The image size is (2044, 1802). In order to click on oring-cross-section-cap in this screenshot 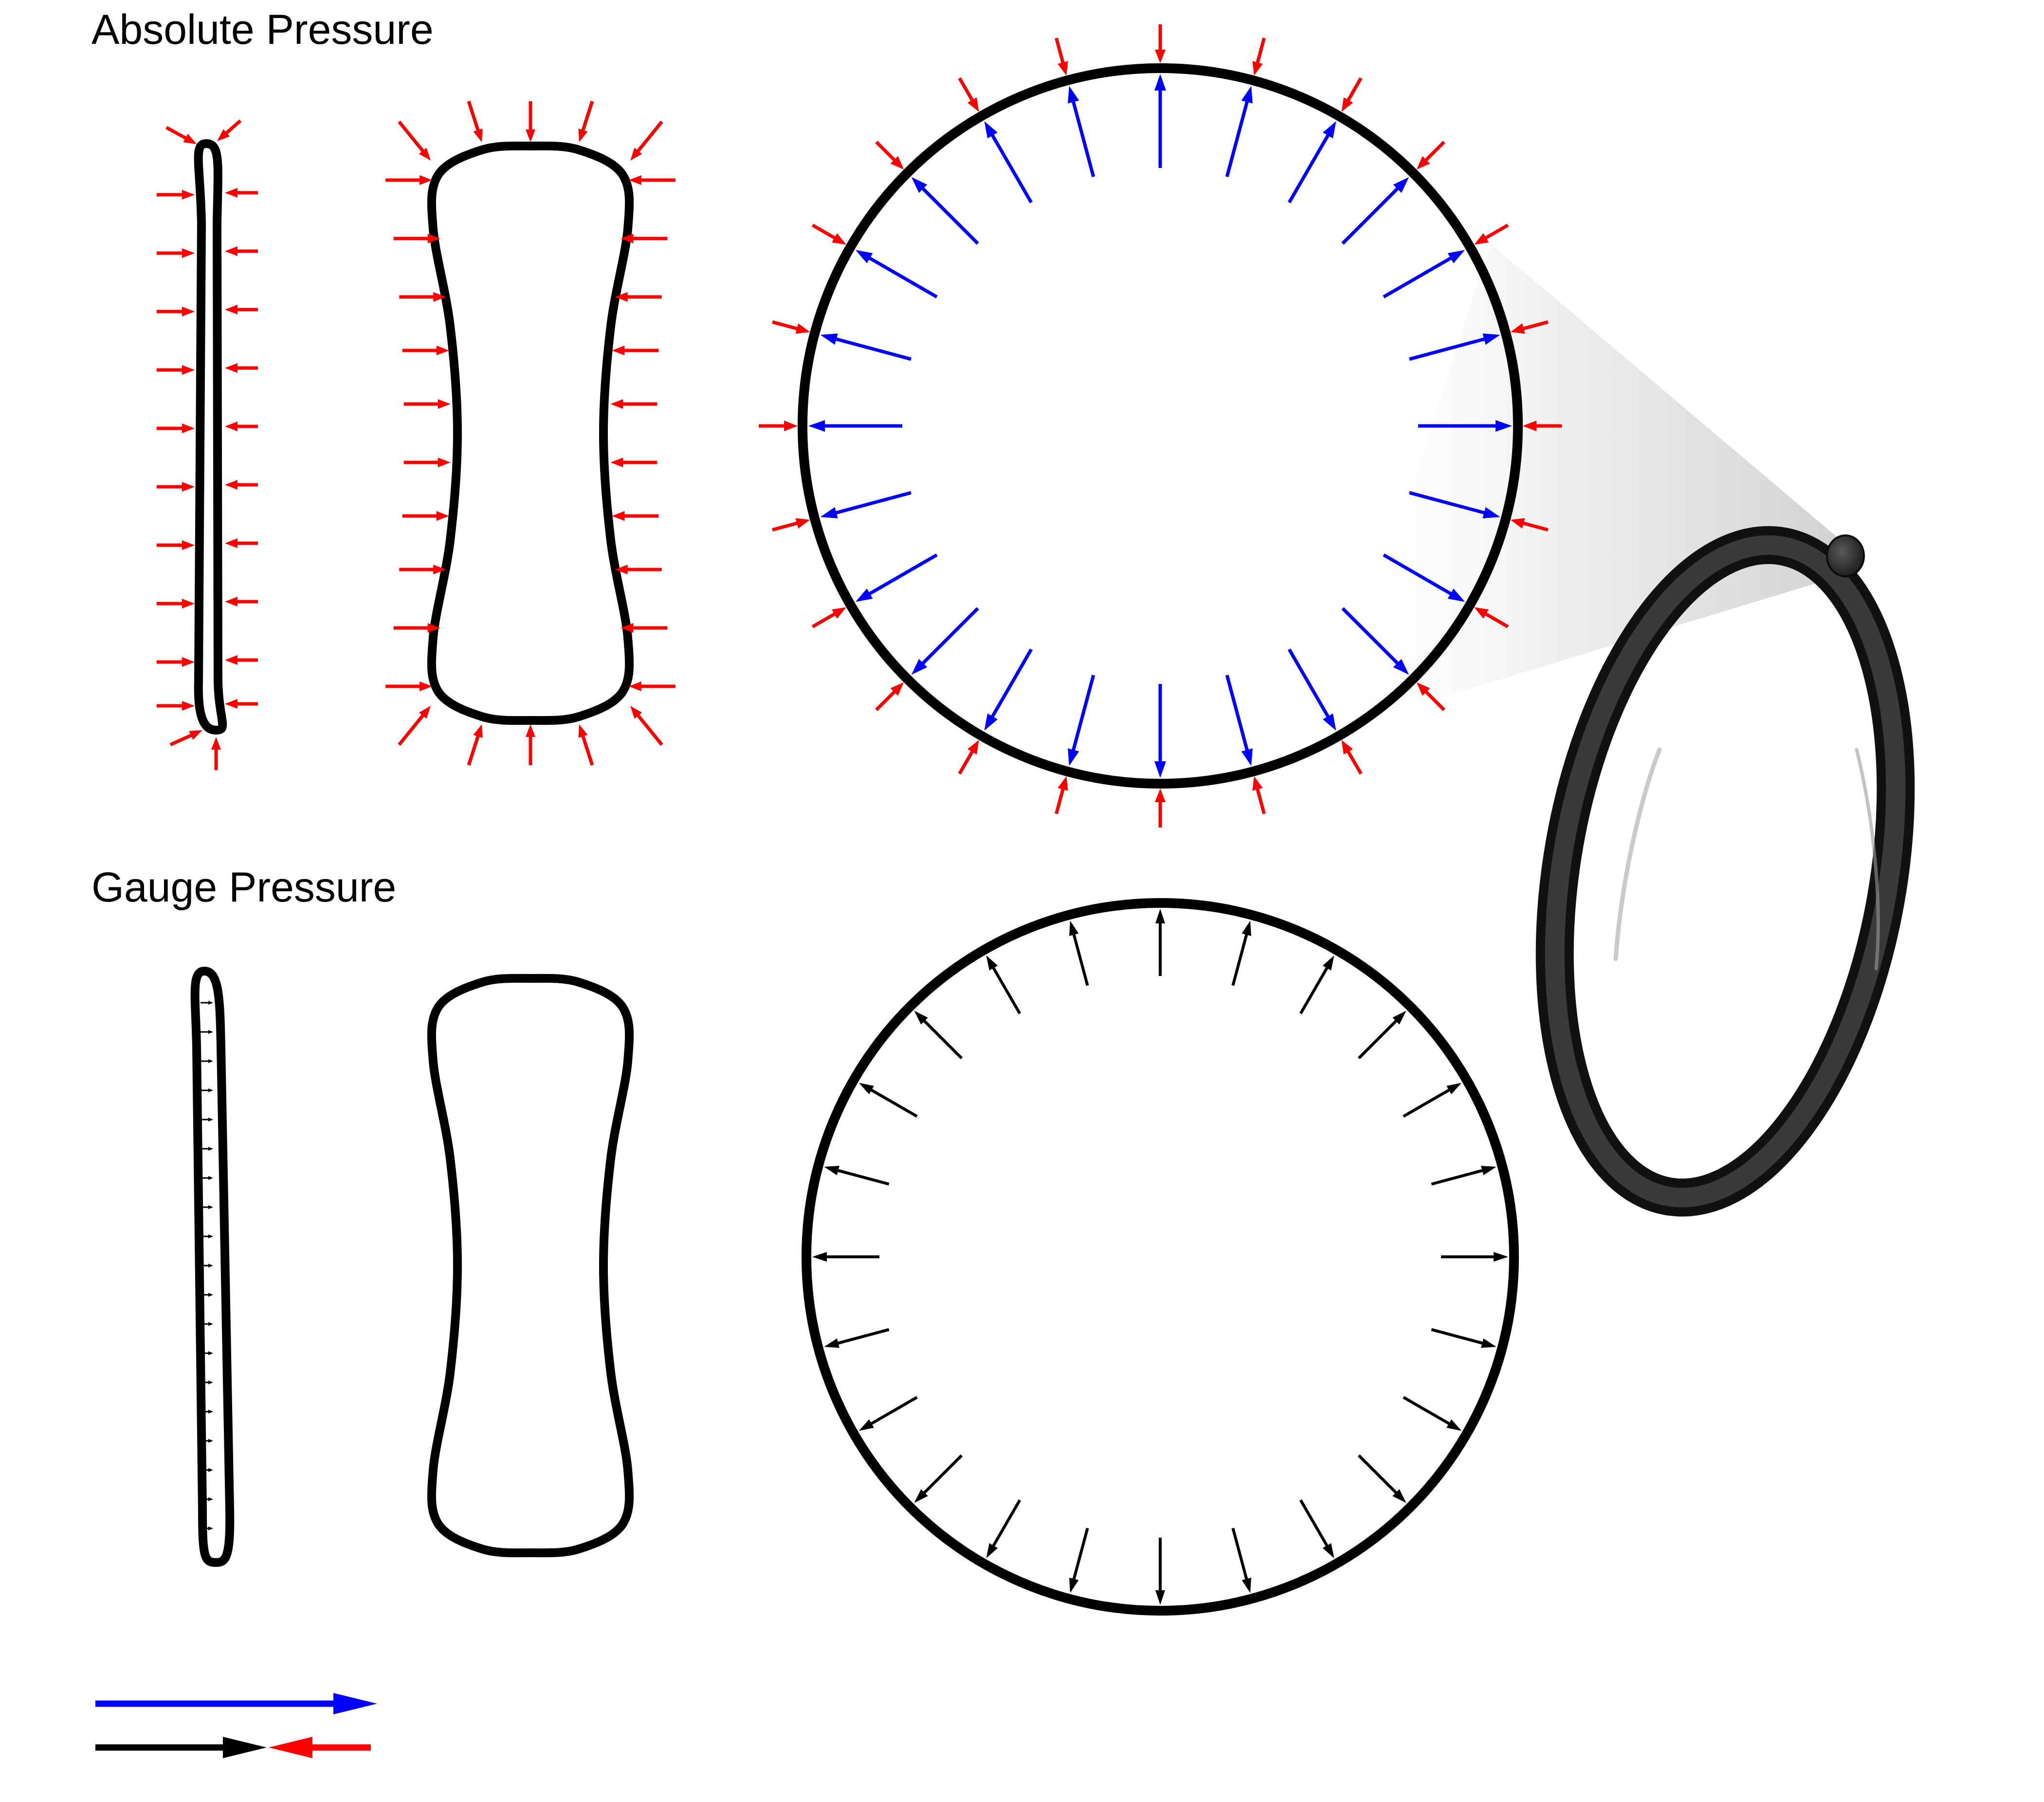, I will do `click(1846, 555)`.